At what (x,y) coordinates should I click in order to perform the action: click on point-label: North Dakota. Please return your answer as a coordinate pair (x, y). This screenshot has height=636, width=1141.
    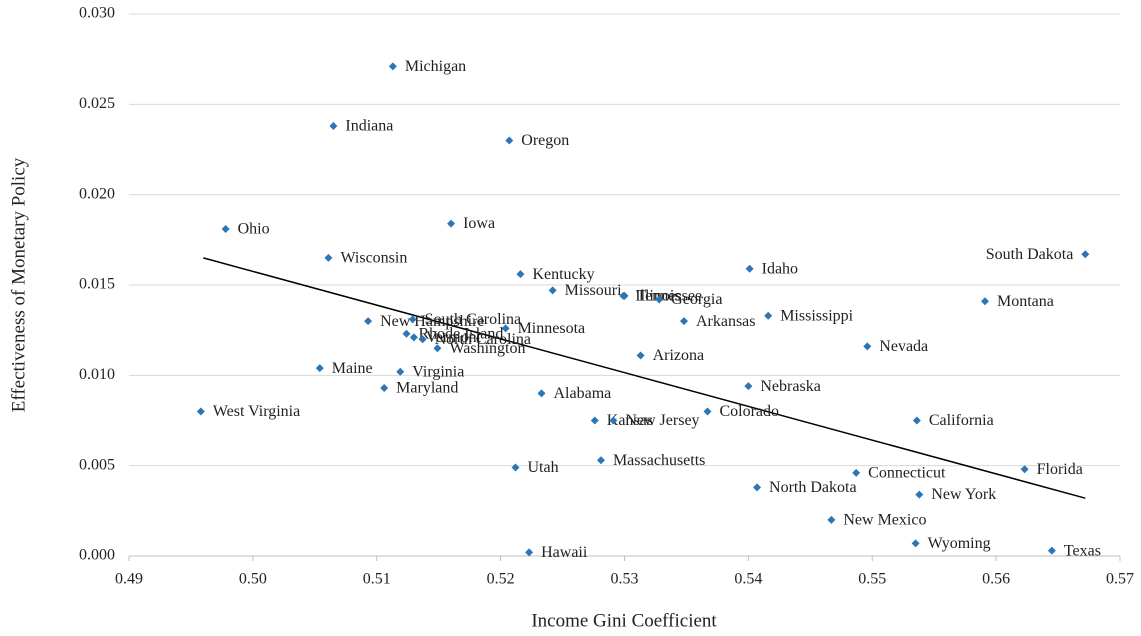
    Looking at the image, I should click on (813, 487).